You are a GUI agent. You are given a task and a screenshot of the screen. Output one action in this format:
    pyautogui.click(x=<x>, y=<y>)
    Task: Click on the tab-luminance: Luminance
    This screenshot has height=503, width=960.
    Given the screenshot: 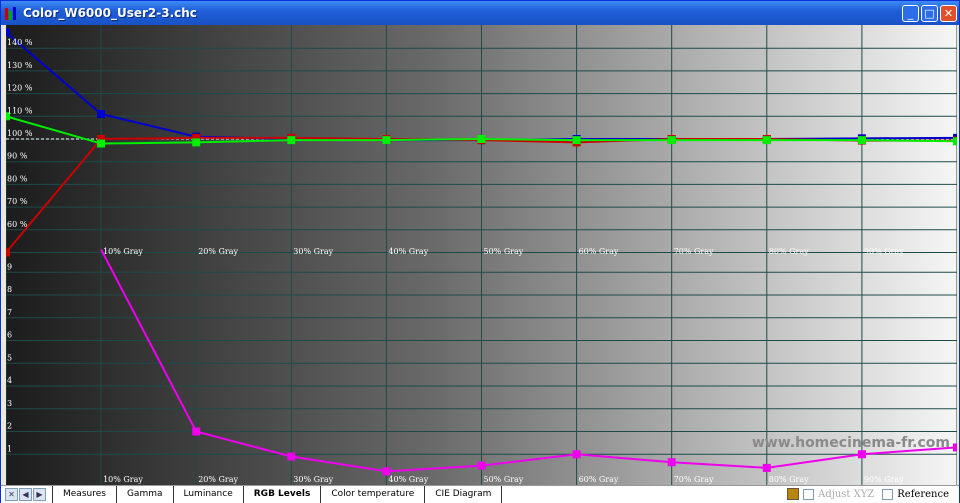 What is the action you would take?
    pyautogui.click(x=207, y=494)
    